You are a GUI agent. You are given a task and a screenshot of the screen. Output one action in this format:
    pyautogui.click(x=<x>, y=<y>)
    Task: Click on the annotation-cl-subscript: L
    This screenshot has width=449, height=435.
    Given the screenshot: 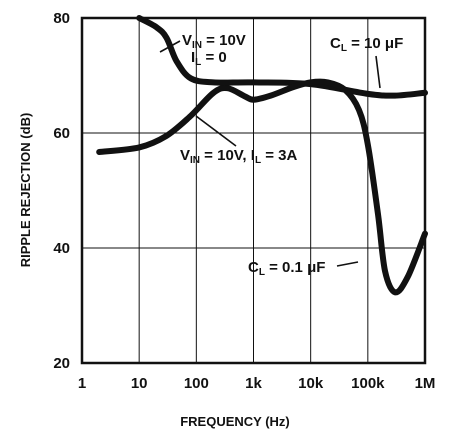 What is the action you would take?
    pyautogui.click(x=344, y=48)
    